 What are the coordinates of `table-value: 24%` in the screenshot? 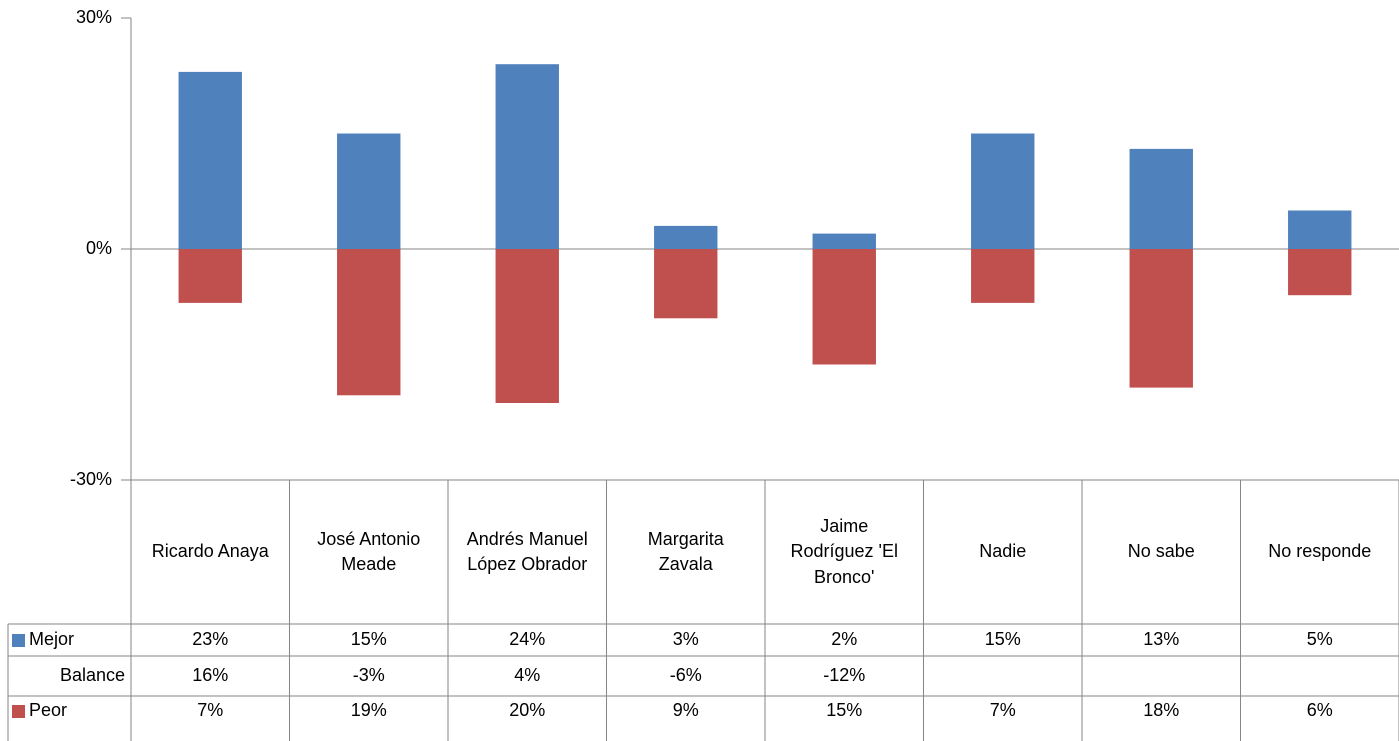 It's located at (527, 639).